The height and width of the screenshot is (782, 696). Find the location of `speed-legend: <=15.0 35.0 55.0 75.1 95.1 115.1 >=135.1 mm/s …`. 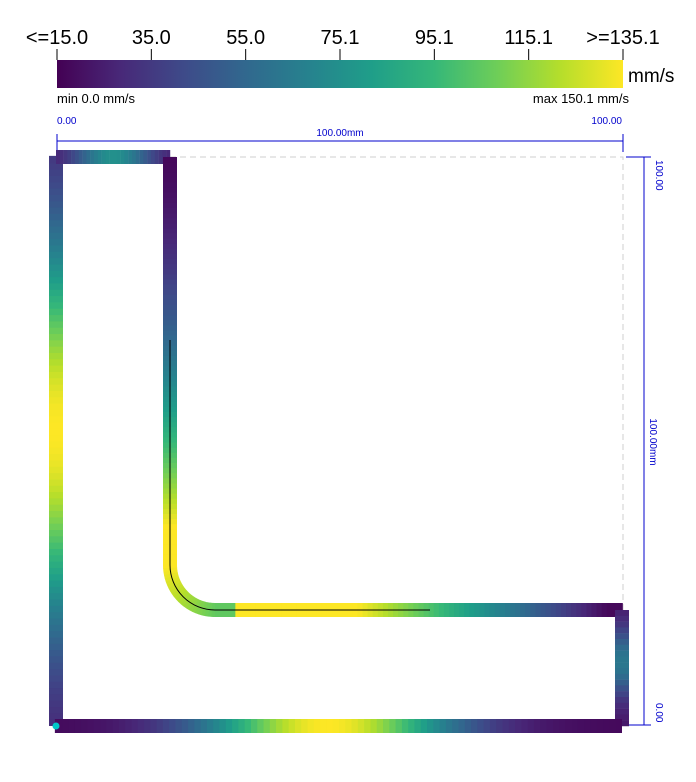

speed-legend: <=15.0 35.0 55.0 75.1 95.1 115.1 >=135.1 mm/s … is located at coordinates (350, 66).